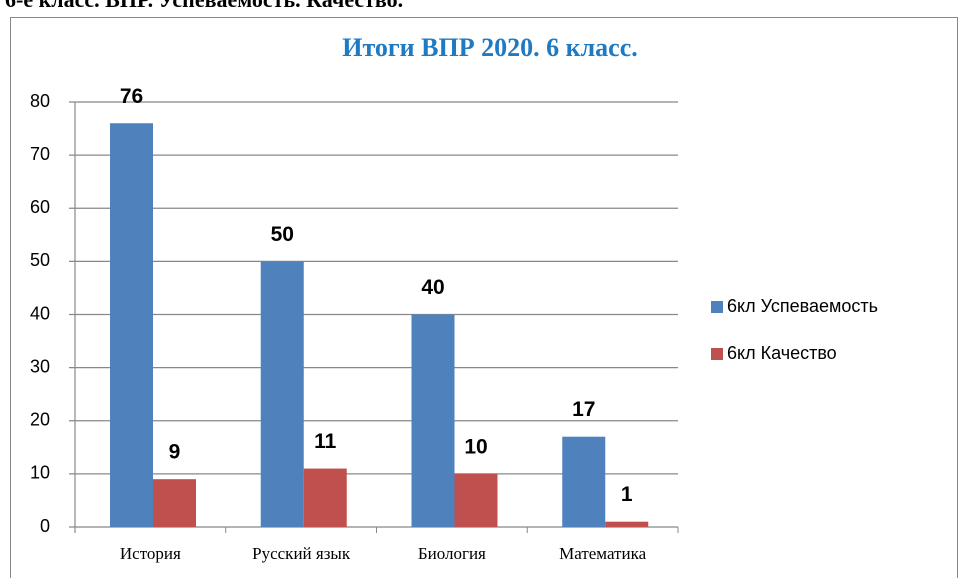  I want to click on data-label: 1, so click(627, 494).